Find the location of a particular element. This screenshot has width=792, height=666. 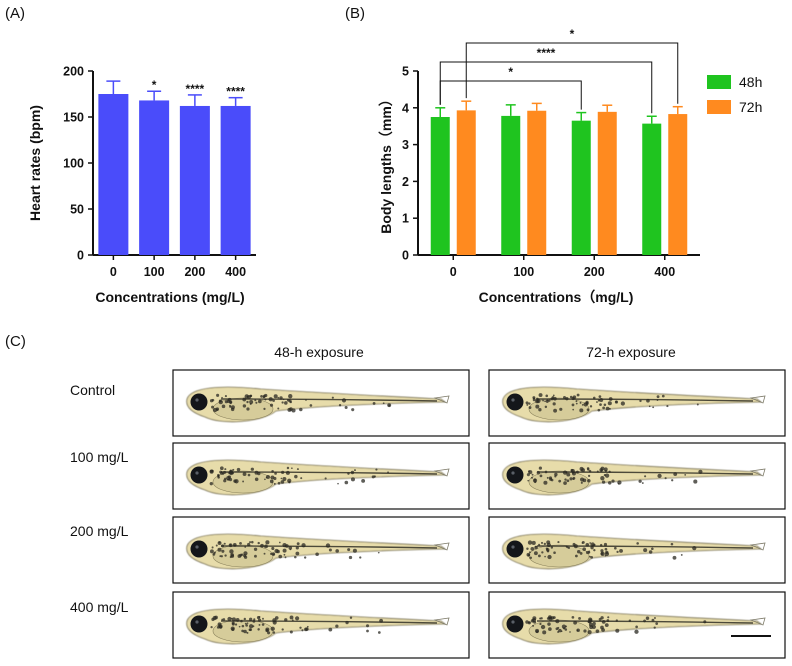

panel-b-significance-label: **** is located at coordinates (546, 53).